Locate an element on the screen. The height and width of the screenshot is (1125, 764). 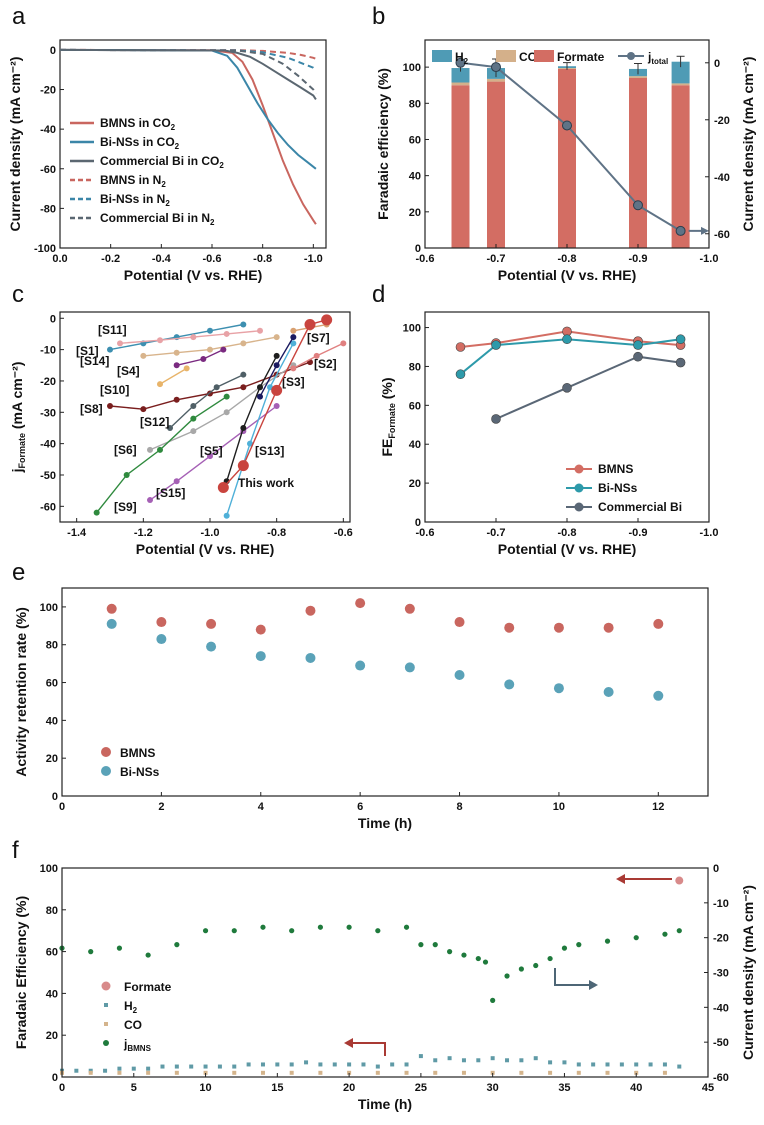
panel-a-frame is located at coordinates (193, 144).